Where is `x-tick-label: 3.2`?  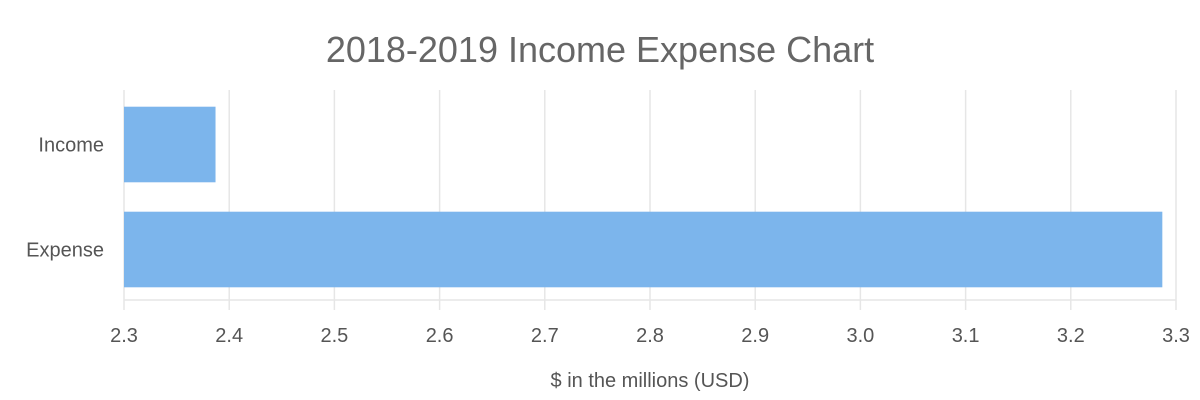 x-tick-label: 3.2 is located at coordinates (1071, 336).